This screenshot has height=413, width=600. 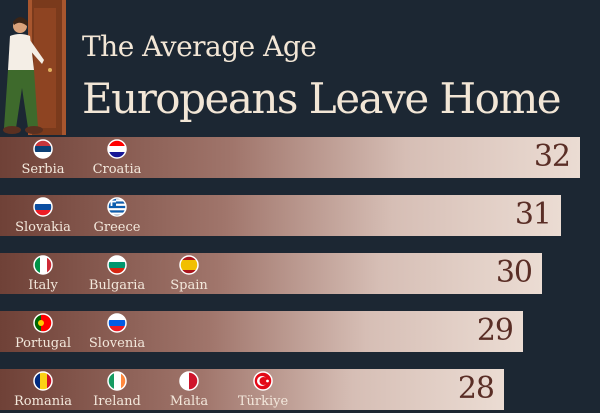 I want to click on bar-value-label: 32, so click(x=552, y=156).